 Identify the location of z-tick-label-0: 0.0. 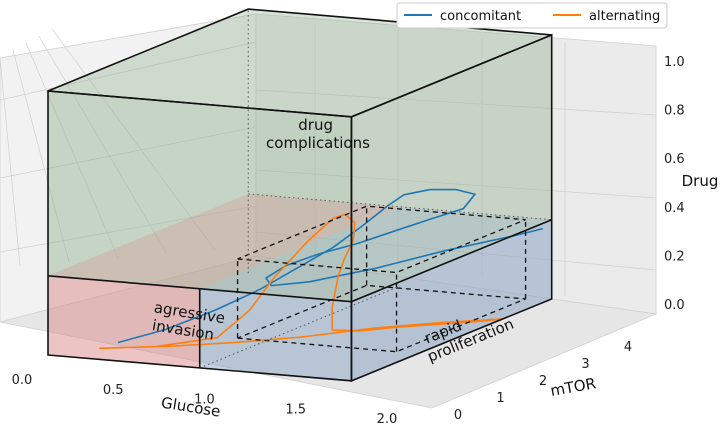
(674, 305).